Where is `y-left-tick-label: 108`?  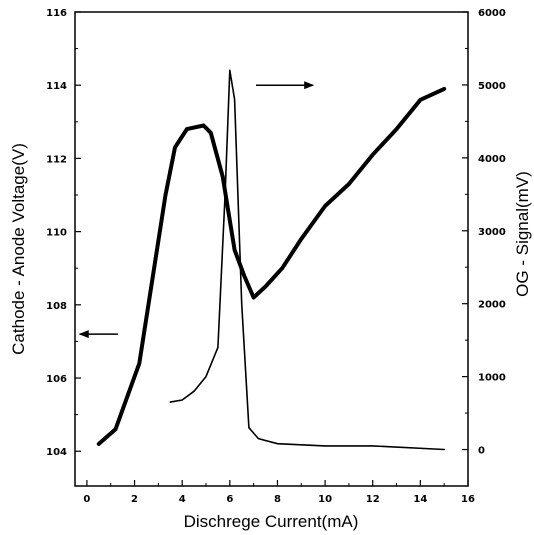
y-left-tick-label: 108 is located at coordinates (56, 306).